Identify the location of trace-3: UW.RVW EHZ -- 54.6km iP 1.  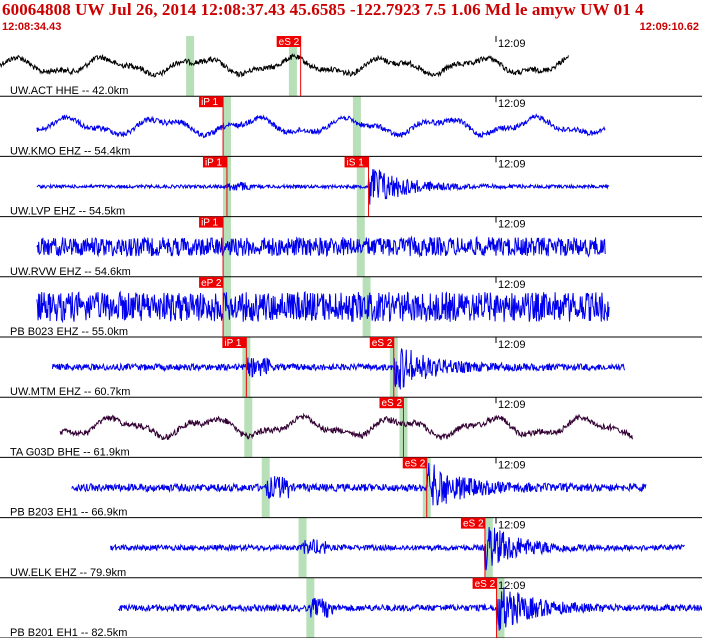
(308, 247).